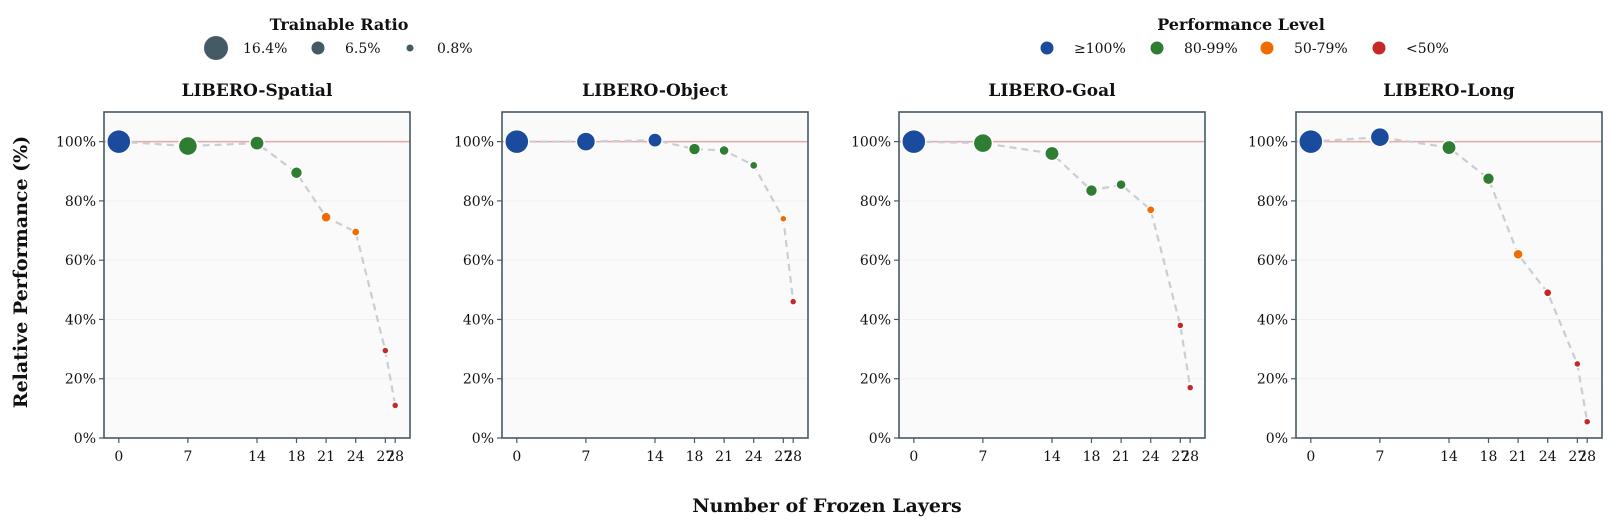 This screenshot has height=529, width=1612. I want to click on legend-color-marker-lt50, so click(1379, 48).